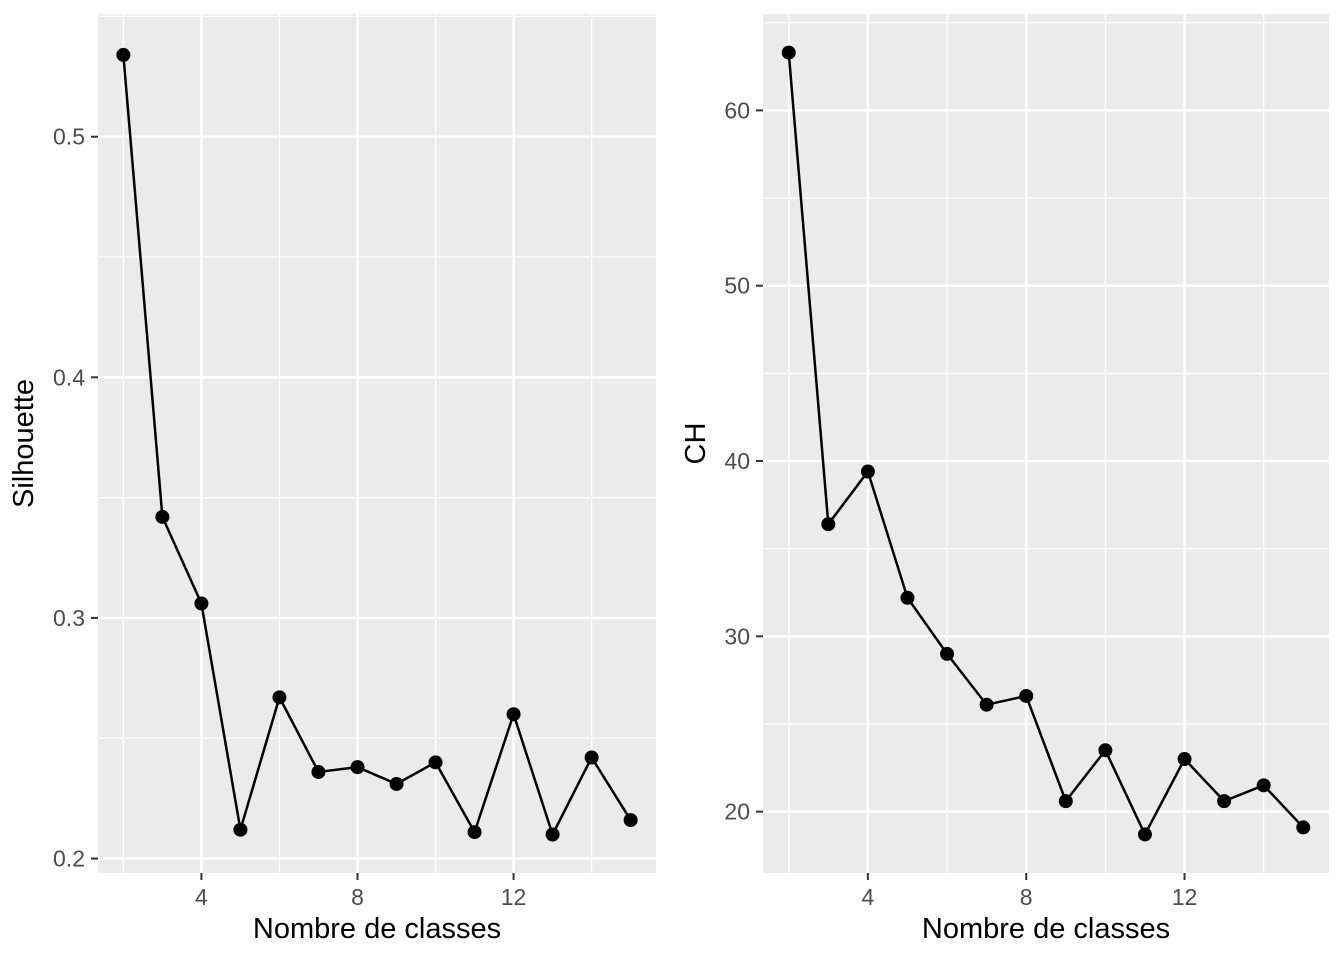  What do you see at coordinates (737, 110) in the screenshot?
I see `y-tick-label: 60` at bounding box center [737, 110].